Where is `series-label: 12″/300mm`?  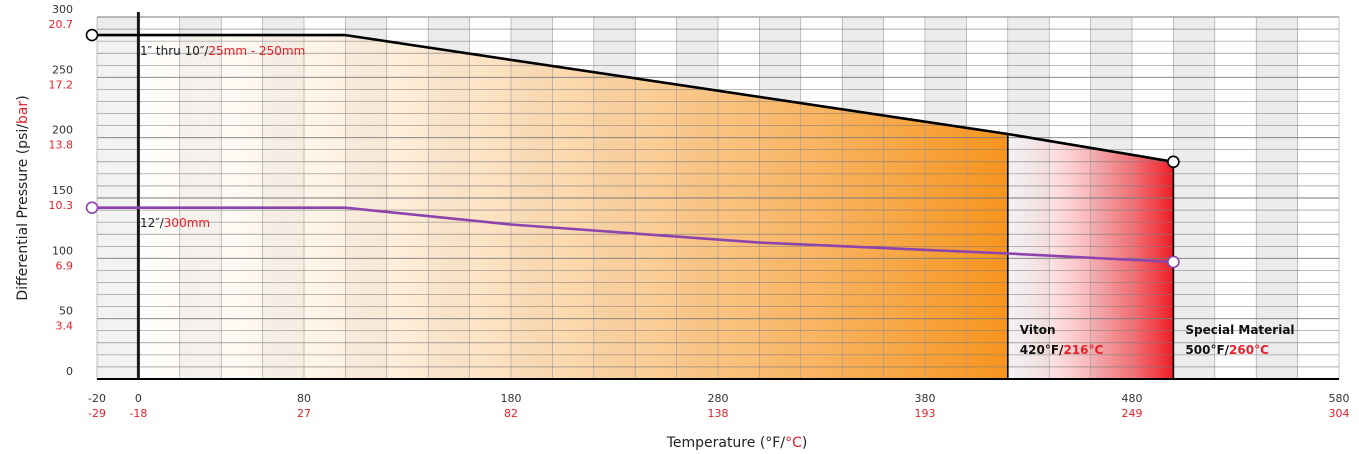
series-label: 12″/300mm is located at coordinates (175, 223).